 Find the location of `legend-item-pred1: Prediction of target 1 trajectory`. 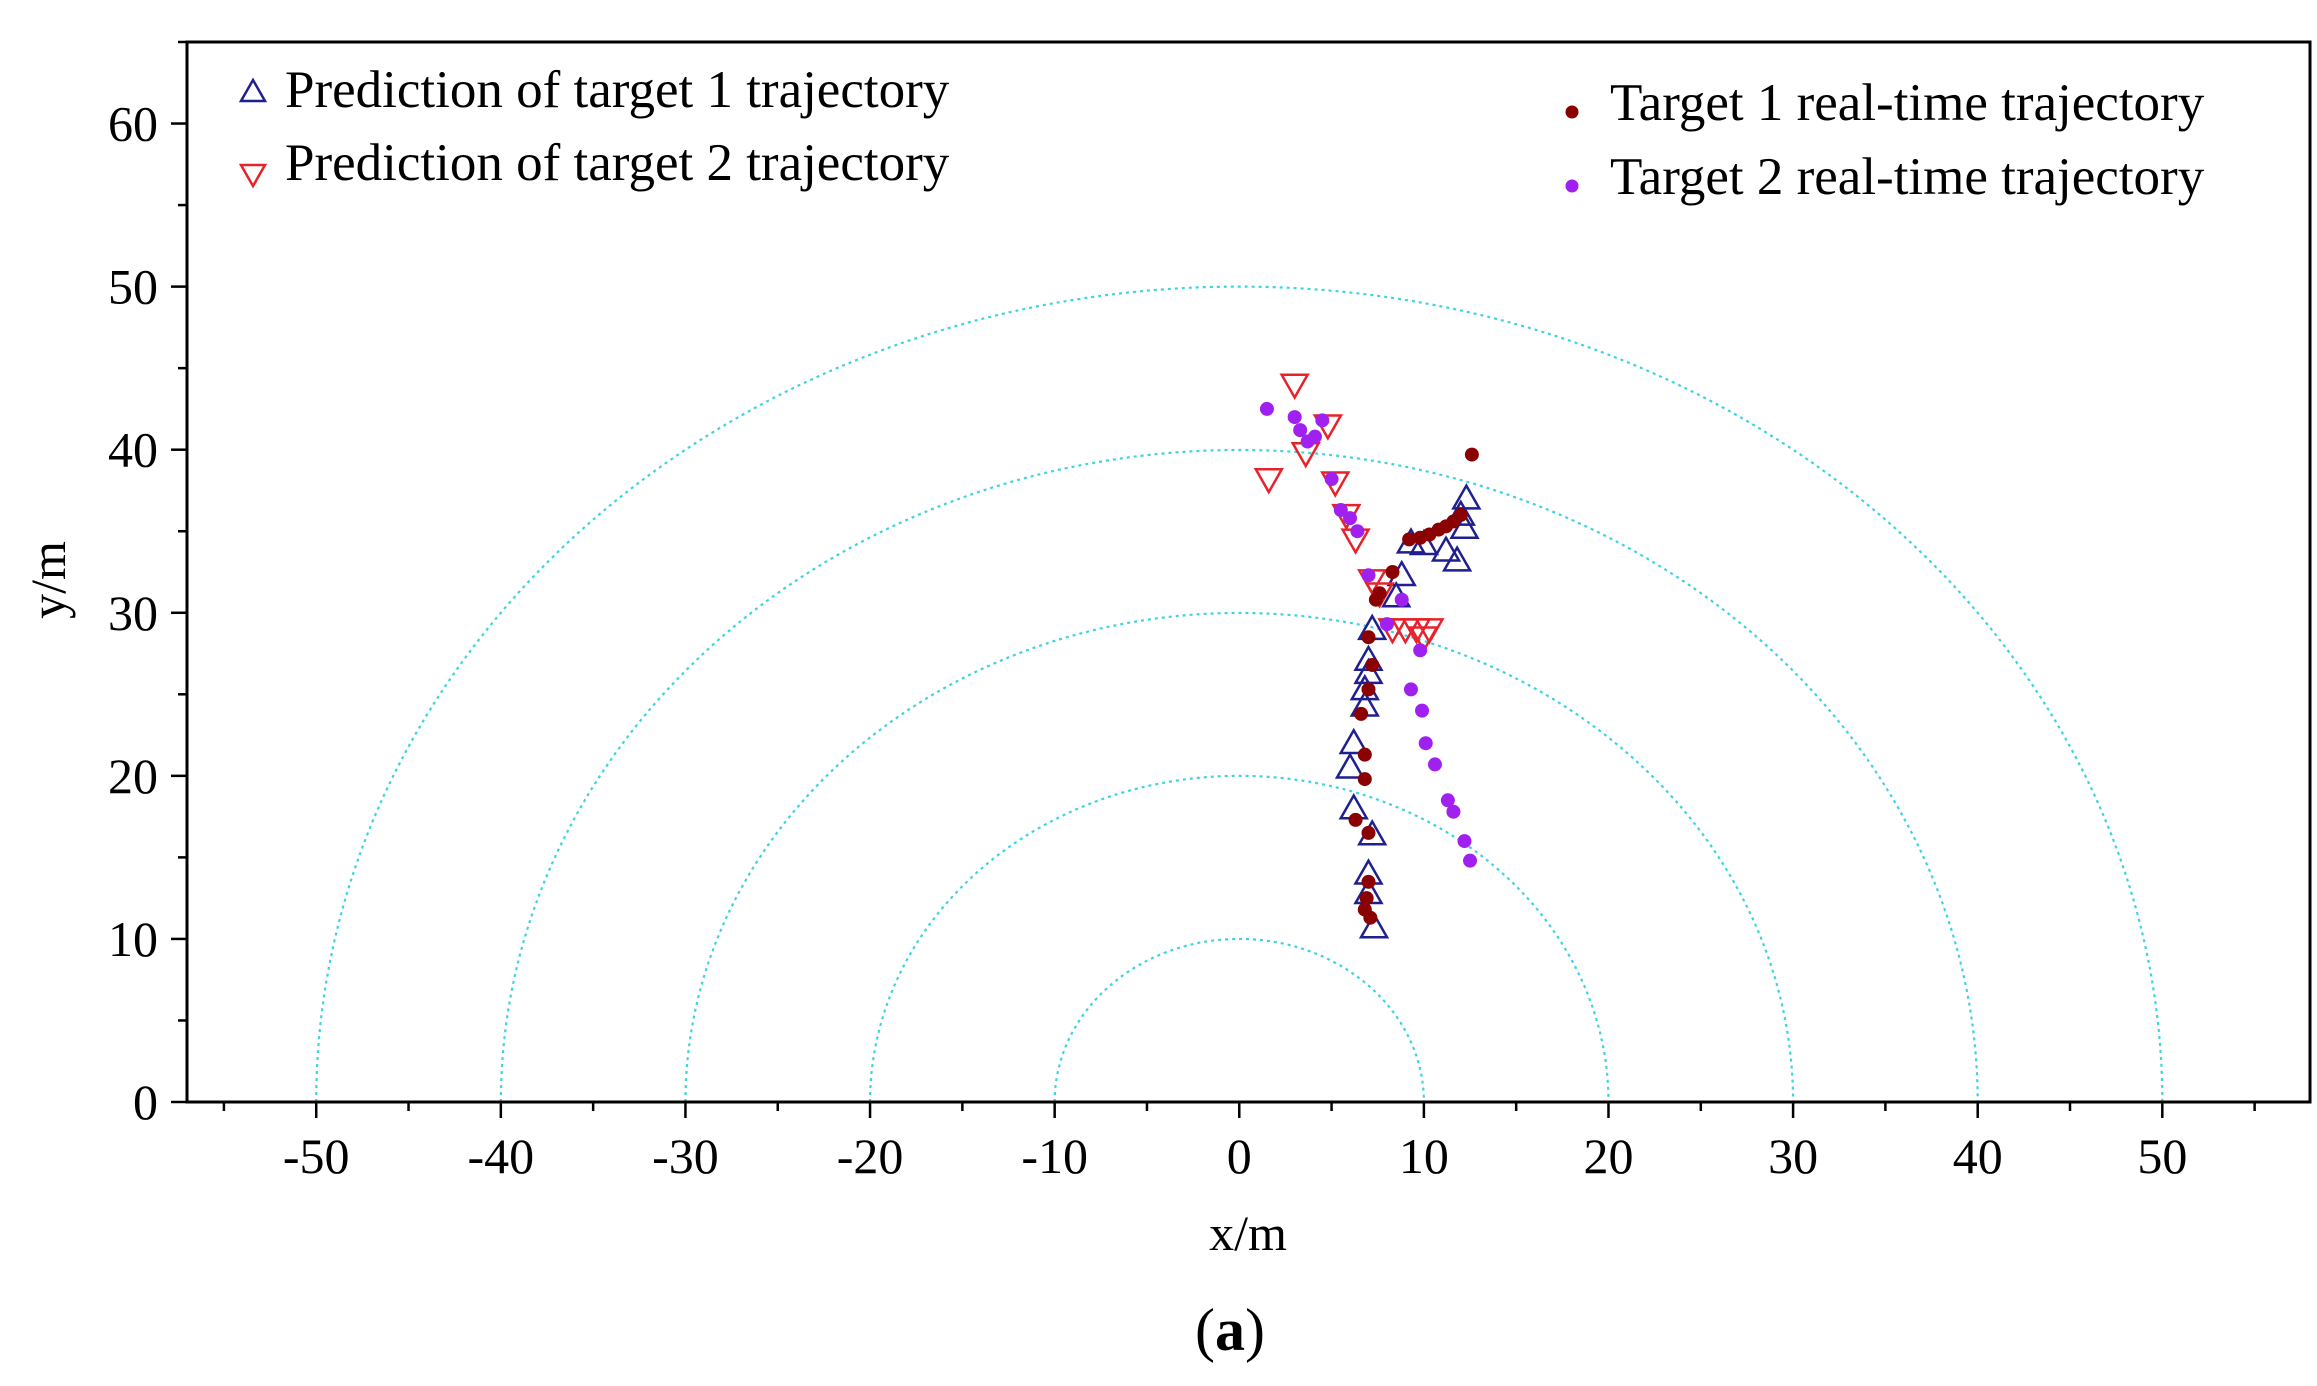

legend-item-pred1: Prediction of target 1 trajectory is located at coordinates (594, 90).